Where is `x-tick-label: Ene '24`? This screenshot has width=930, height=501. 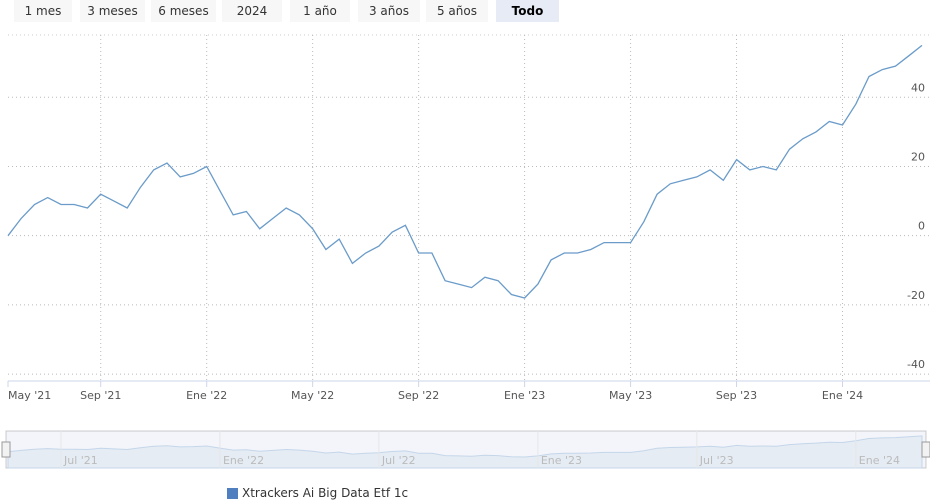
x-tick-label: Ene '24 is located at coordinates (842, 395).